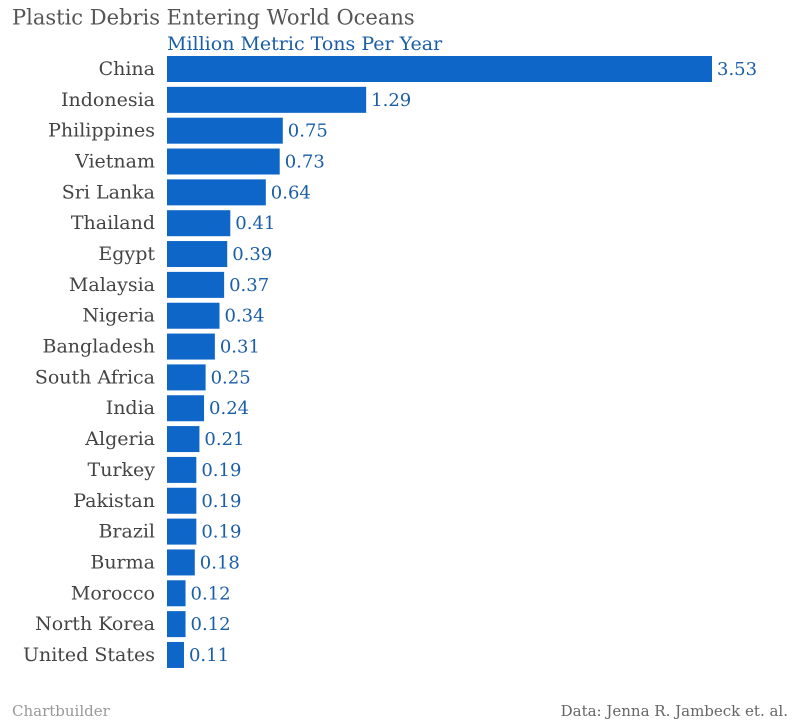  Describe the element at coordinates (305, 162) in the screenshot. I see `value-label: 0.73` at that location.